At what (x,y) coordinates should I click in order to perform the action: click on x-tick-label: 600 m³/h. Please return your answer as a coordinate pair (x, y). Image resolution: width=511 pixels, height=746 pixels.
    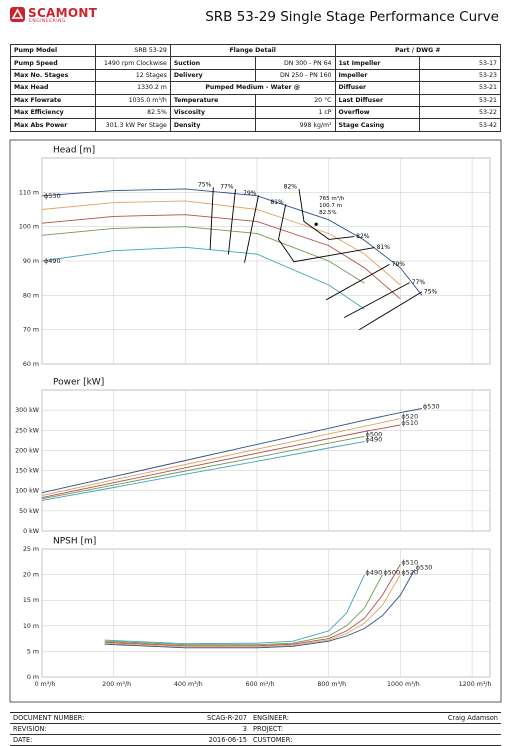
    Looking at the image, I should click on (260, 684).